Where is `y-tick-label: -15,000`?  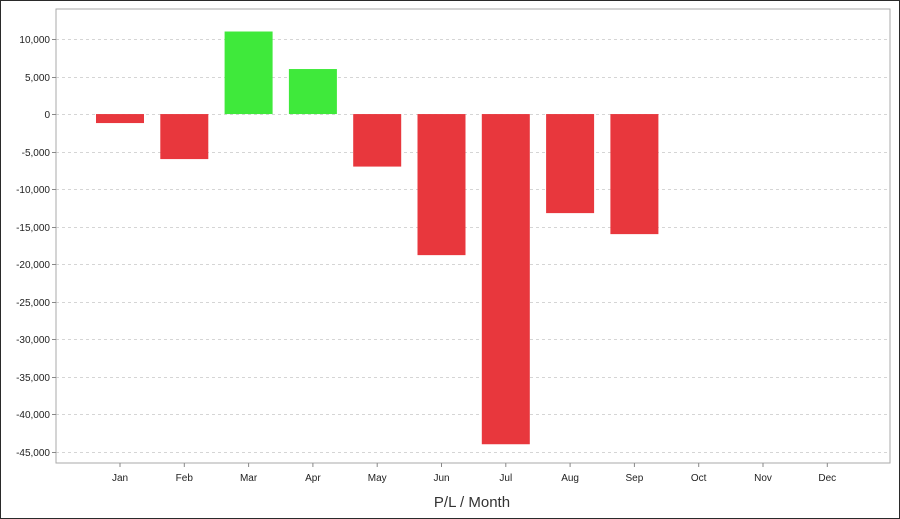
y-tick-label: -15,000 is located at coordinates (33, 228).